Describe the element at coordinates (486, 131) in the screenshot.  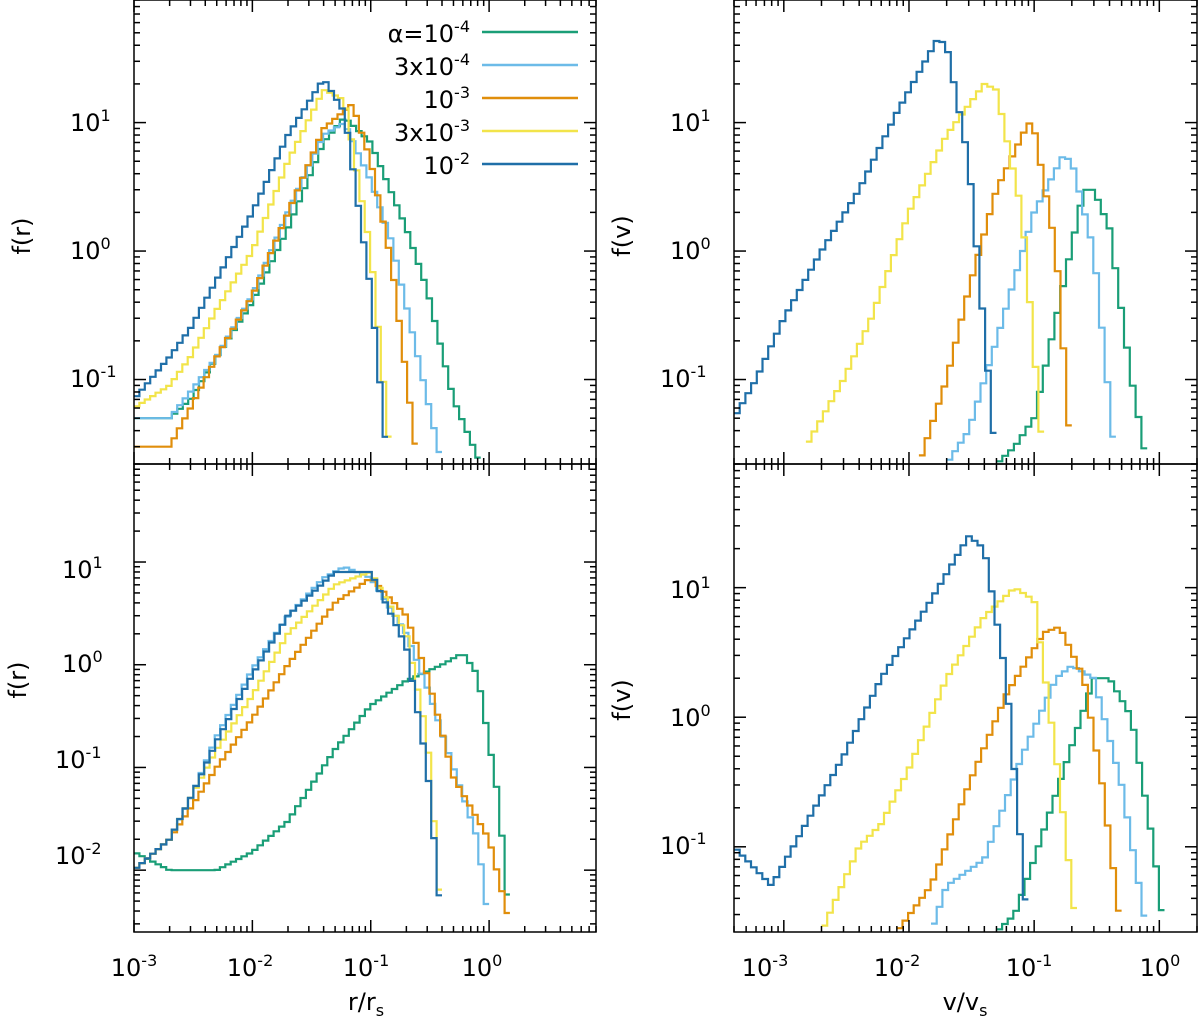
I see `legend-entry: 3x10-3` at that location.